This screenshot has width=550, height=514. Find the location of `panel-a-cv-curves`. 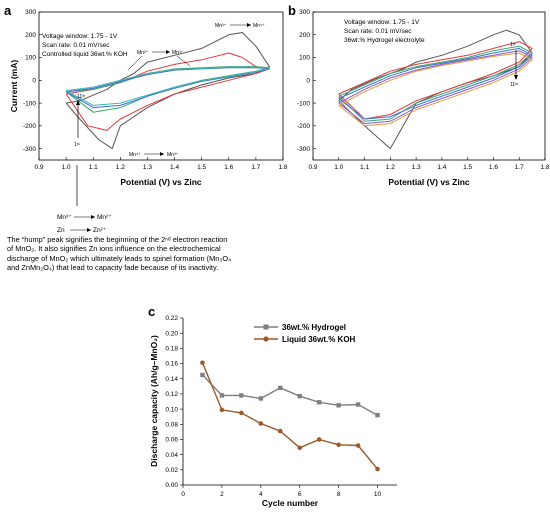

panel-a-cv-curves is located at coordinates (167, 91).